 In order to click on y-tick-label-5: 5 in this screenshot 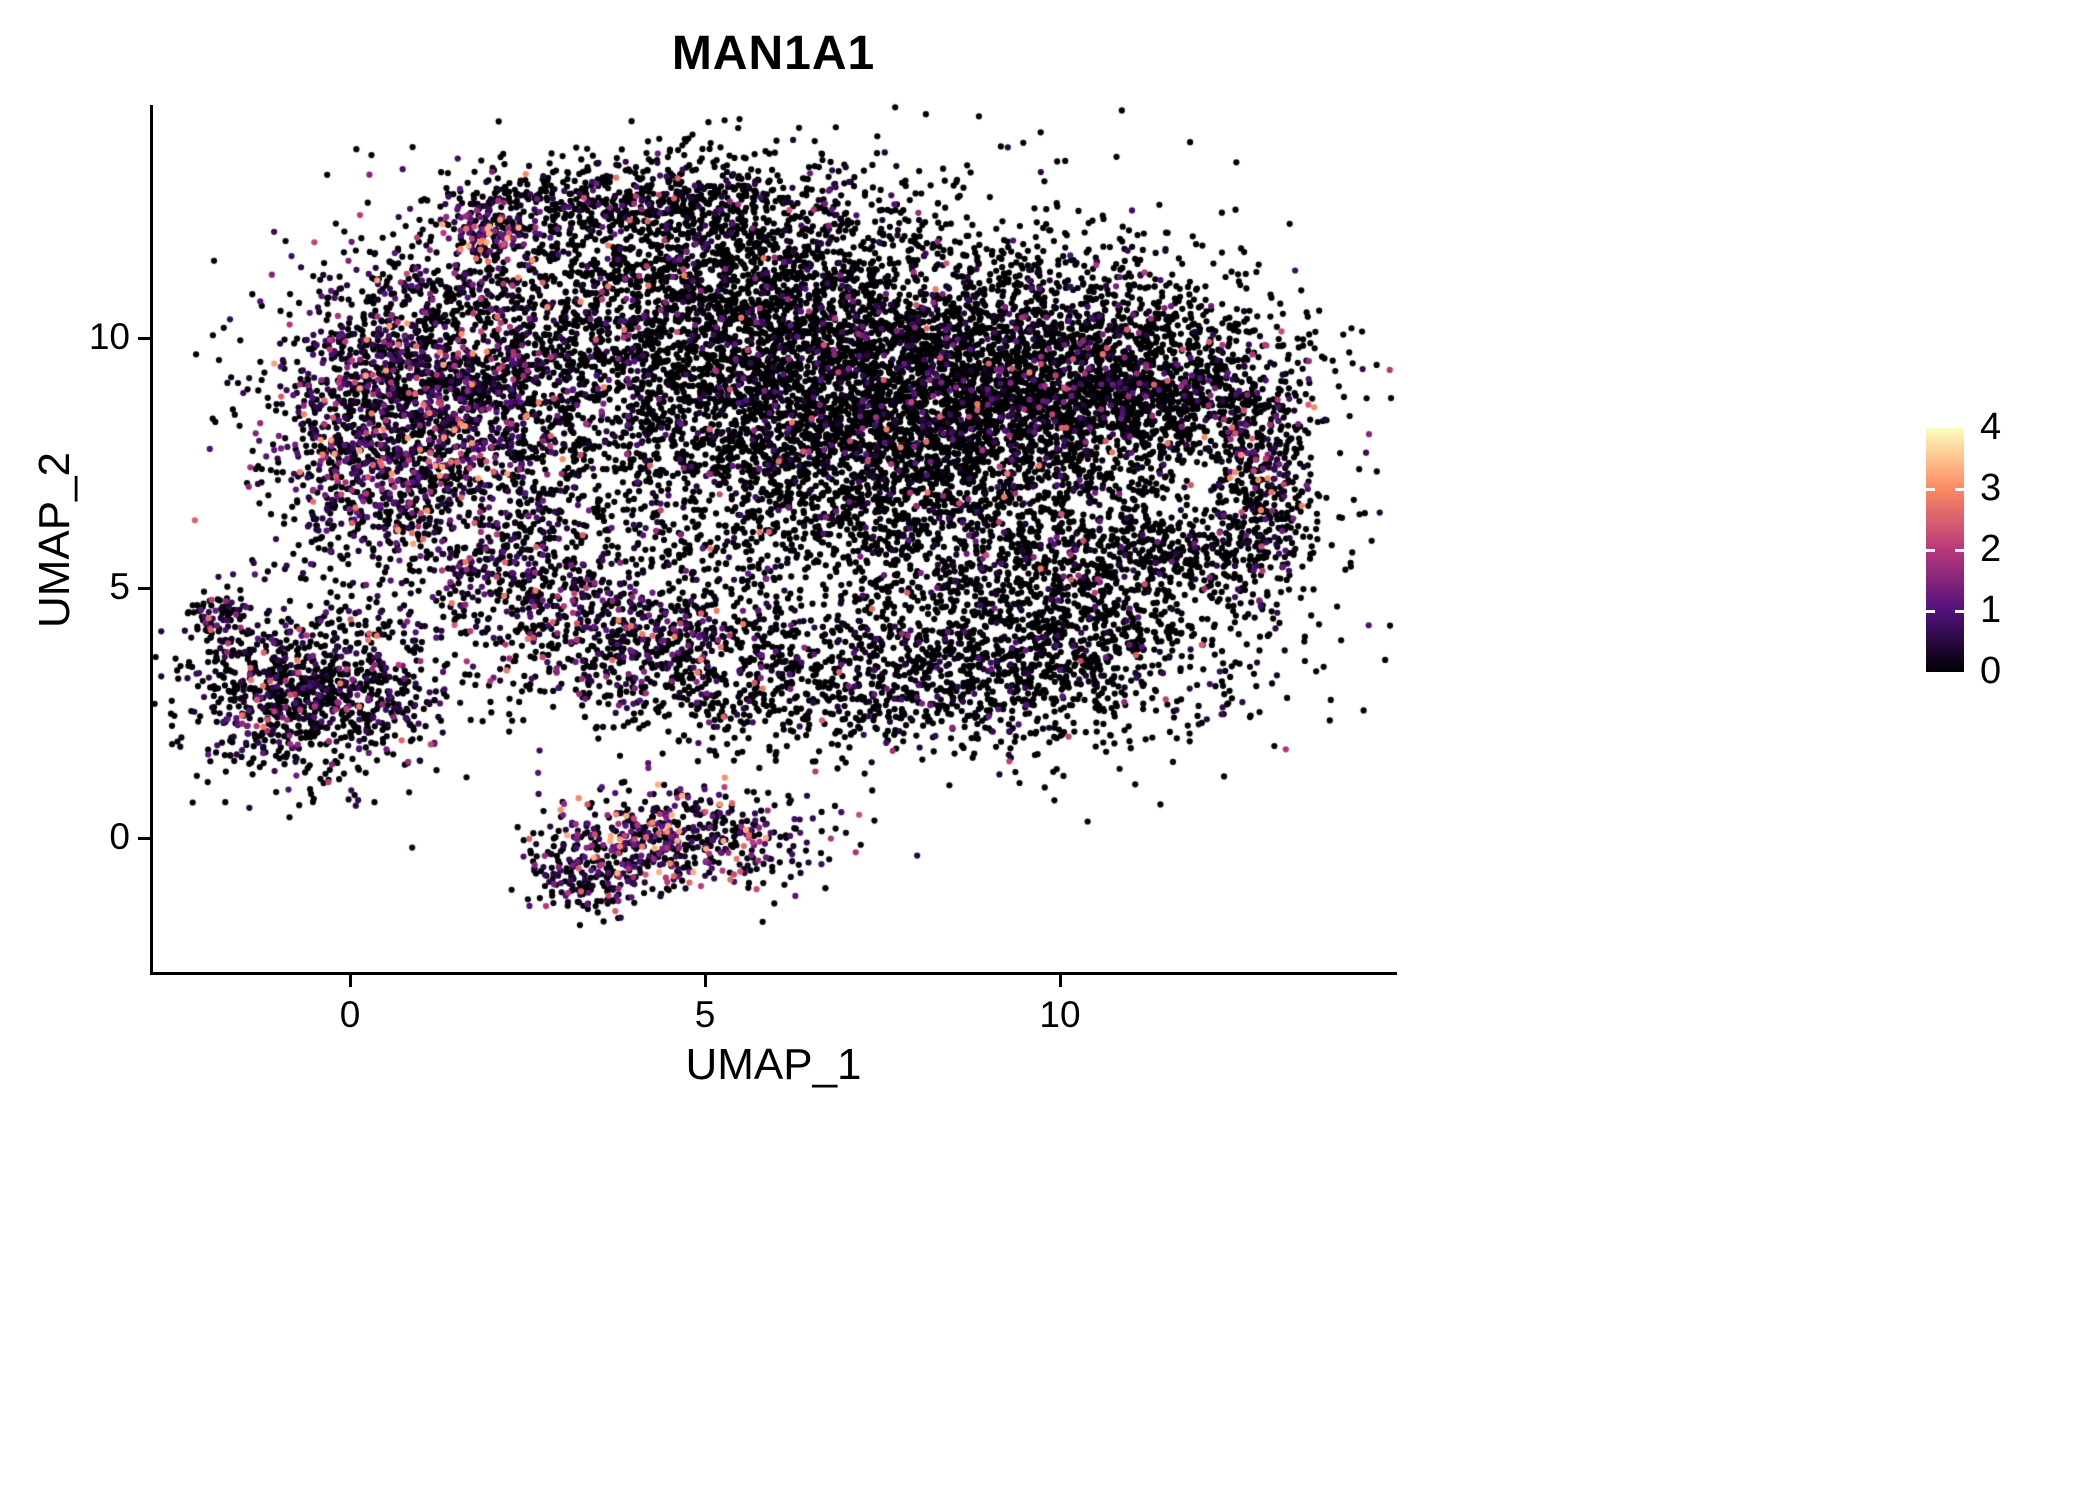, I will do `click(119, 586)`.